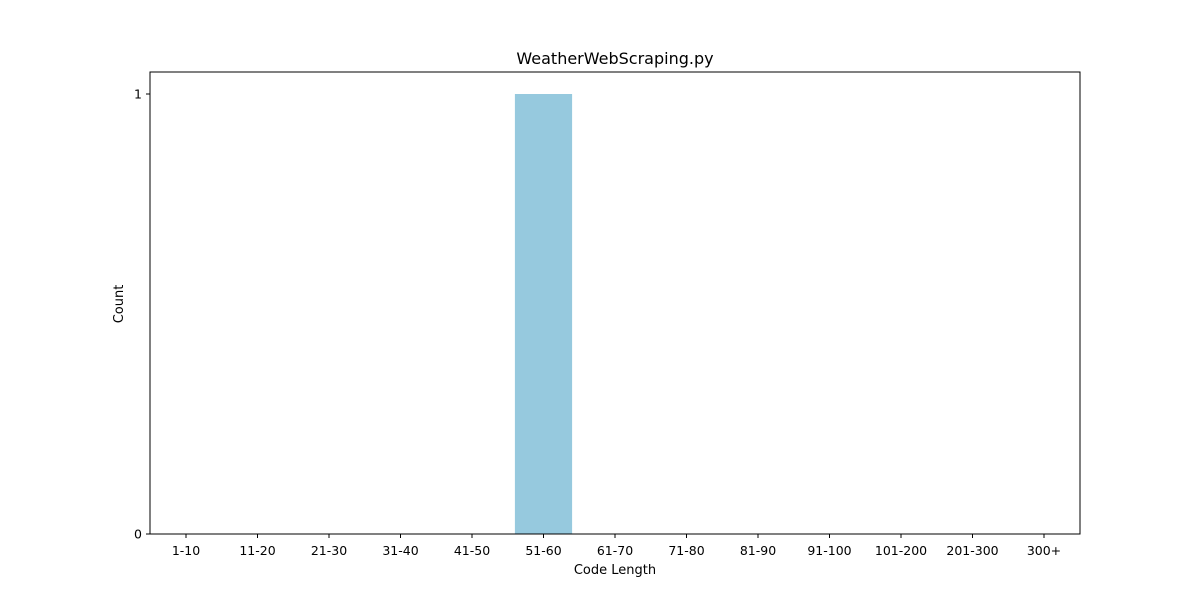 This screenshot has width=1200, height=600. I want to click on y-tick-label: 1, so click(138, 94).